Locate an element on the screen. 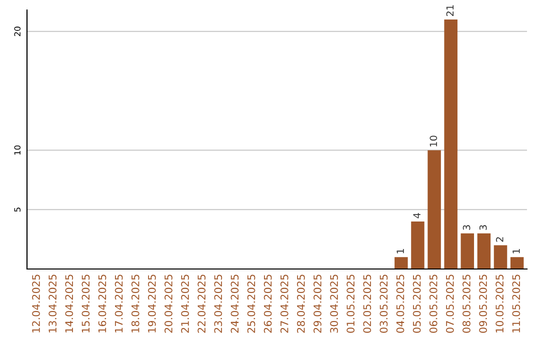  x-tick-label: 26.04.2025 is located at coordinates (268, 303).